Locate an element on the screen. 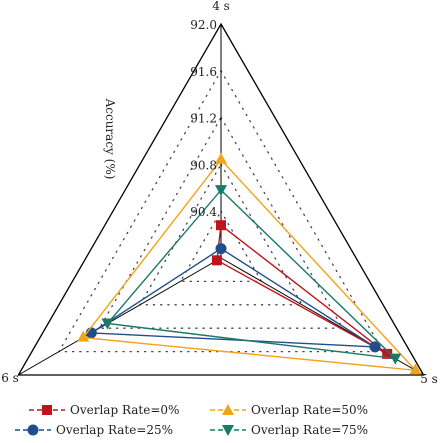 Image resolution: width=443 pixels, height=443 pixels. radial-tick-label: 92.0 is located at coordinates (203, 25).